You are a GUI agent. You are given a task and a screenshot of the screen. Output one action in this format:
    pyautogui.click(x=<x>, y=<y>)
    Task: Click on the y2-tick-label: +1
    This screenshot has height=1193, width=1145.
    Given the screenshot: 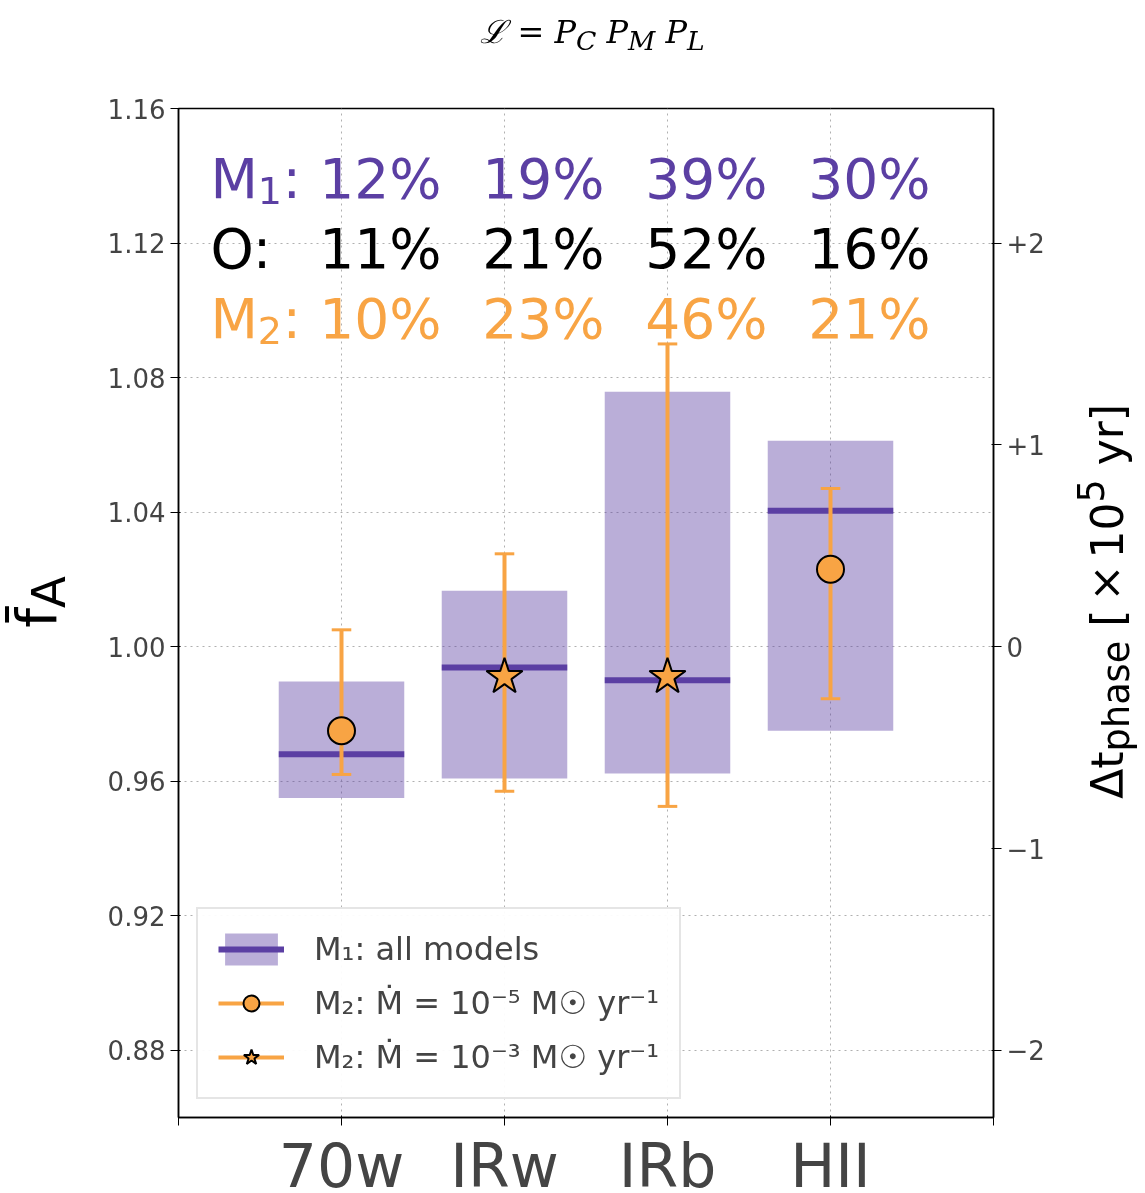 What is the action you would take?
    pyautogui.click(x=1025, y=445)
    